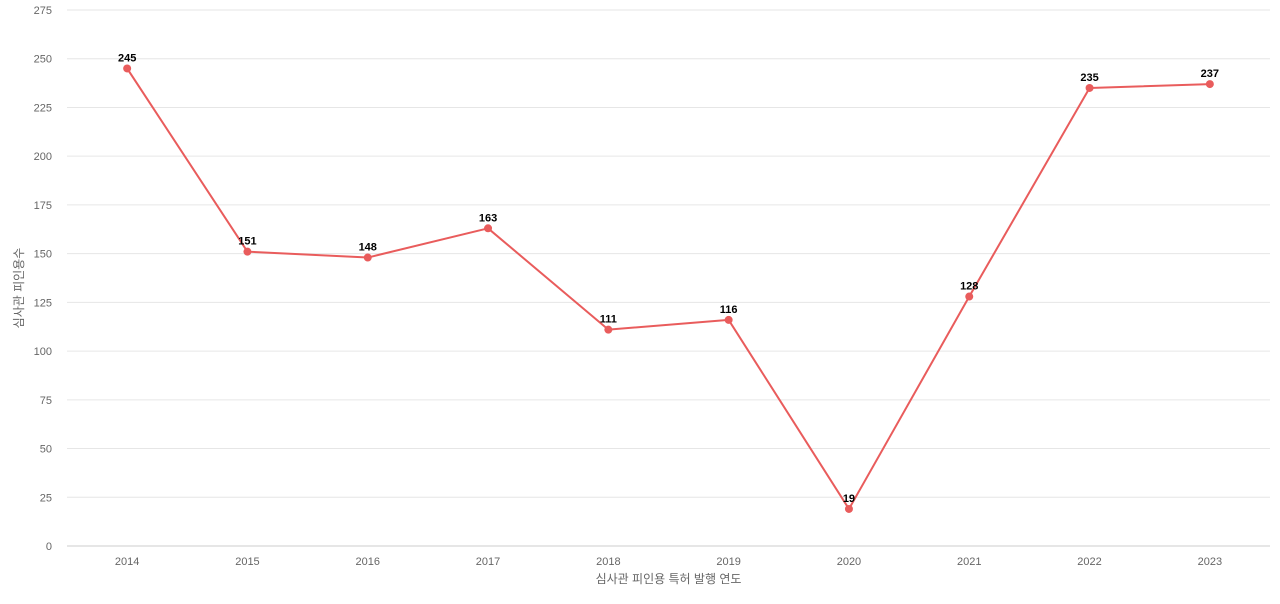  I want to click on x-tick-label: 2020, so click(849, 562).